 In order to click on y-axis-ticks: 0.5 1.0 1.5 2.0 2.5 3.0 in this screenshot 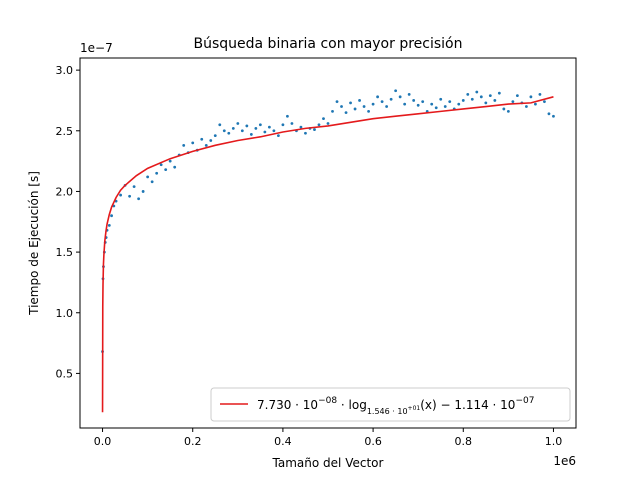, I will do `click(68, 222)`.